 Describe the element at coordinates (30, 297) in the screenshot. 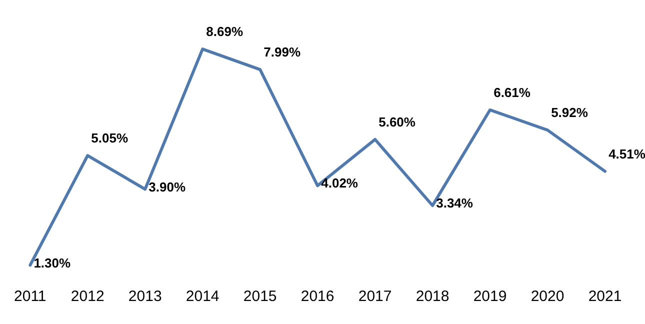

I see `x-tick-label: 2011` at that location.